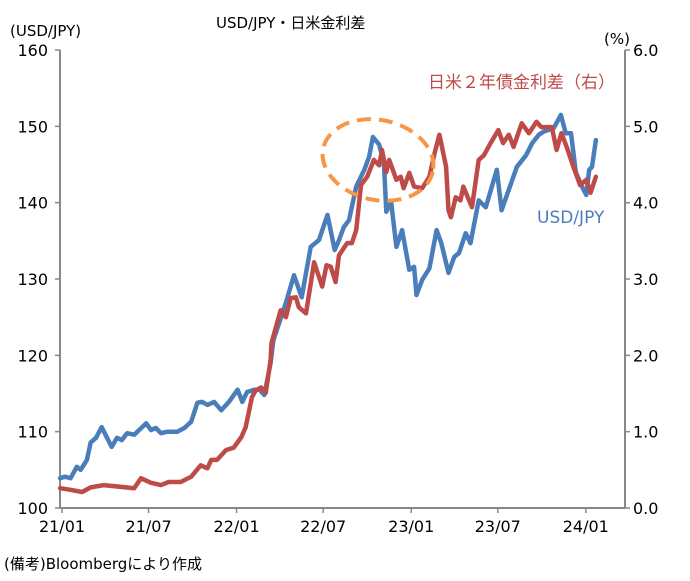  Describe the element at coordinates (32, 432) in the screenshot. I see `left-tick-label: 110` at that location.